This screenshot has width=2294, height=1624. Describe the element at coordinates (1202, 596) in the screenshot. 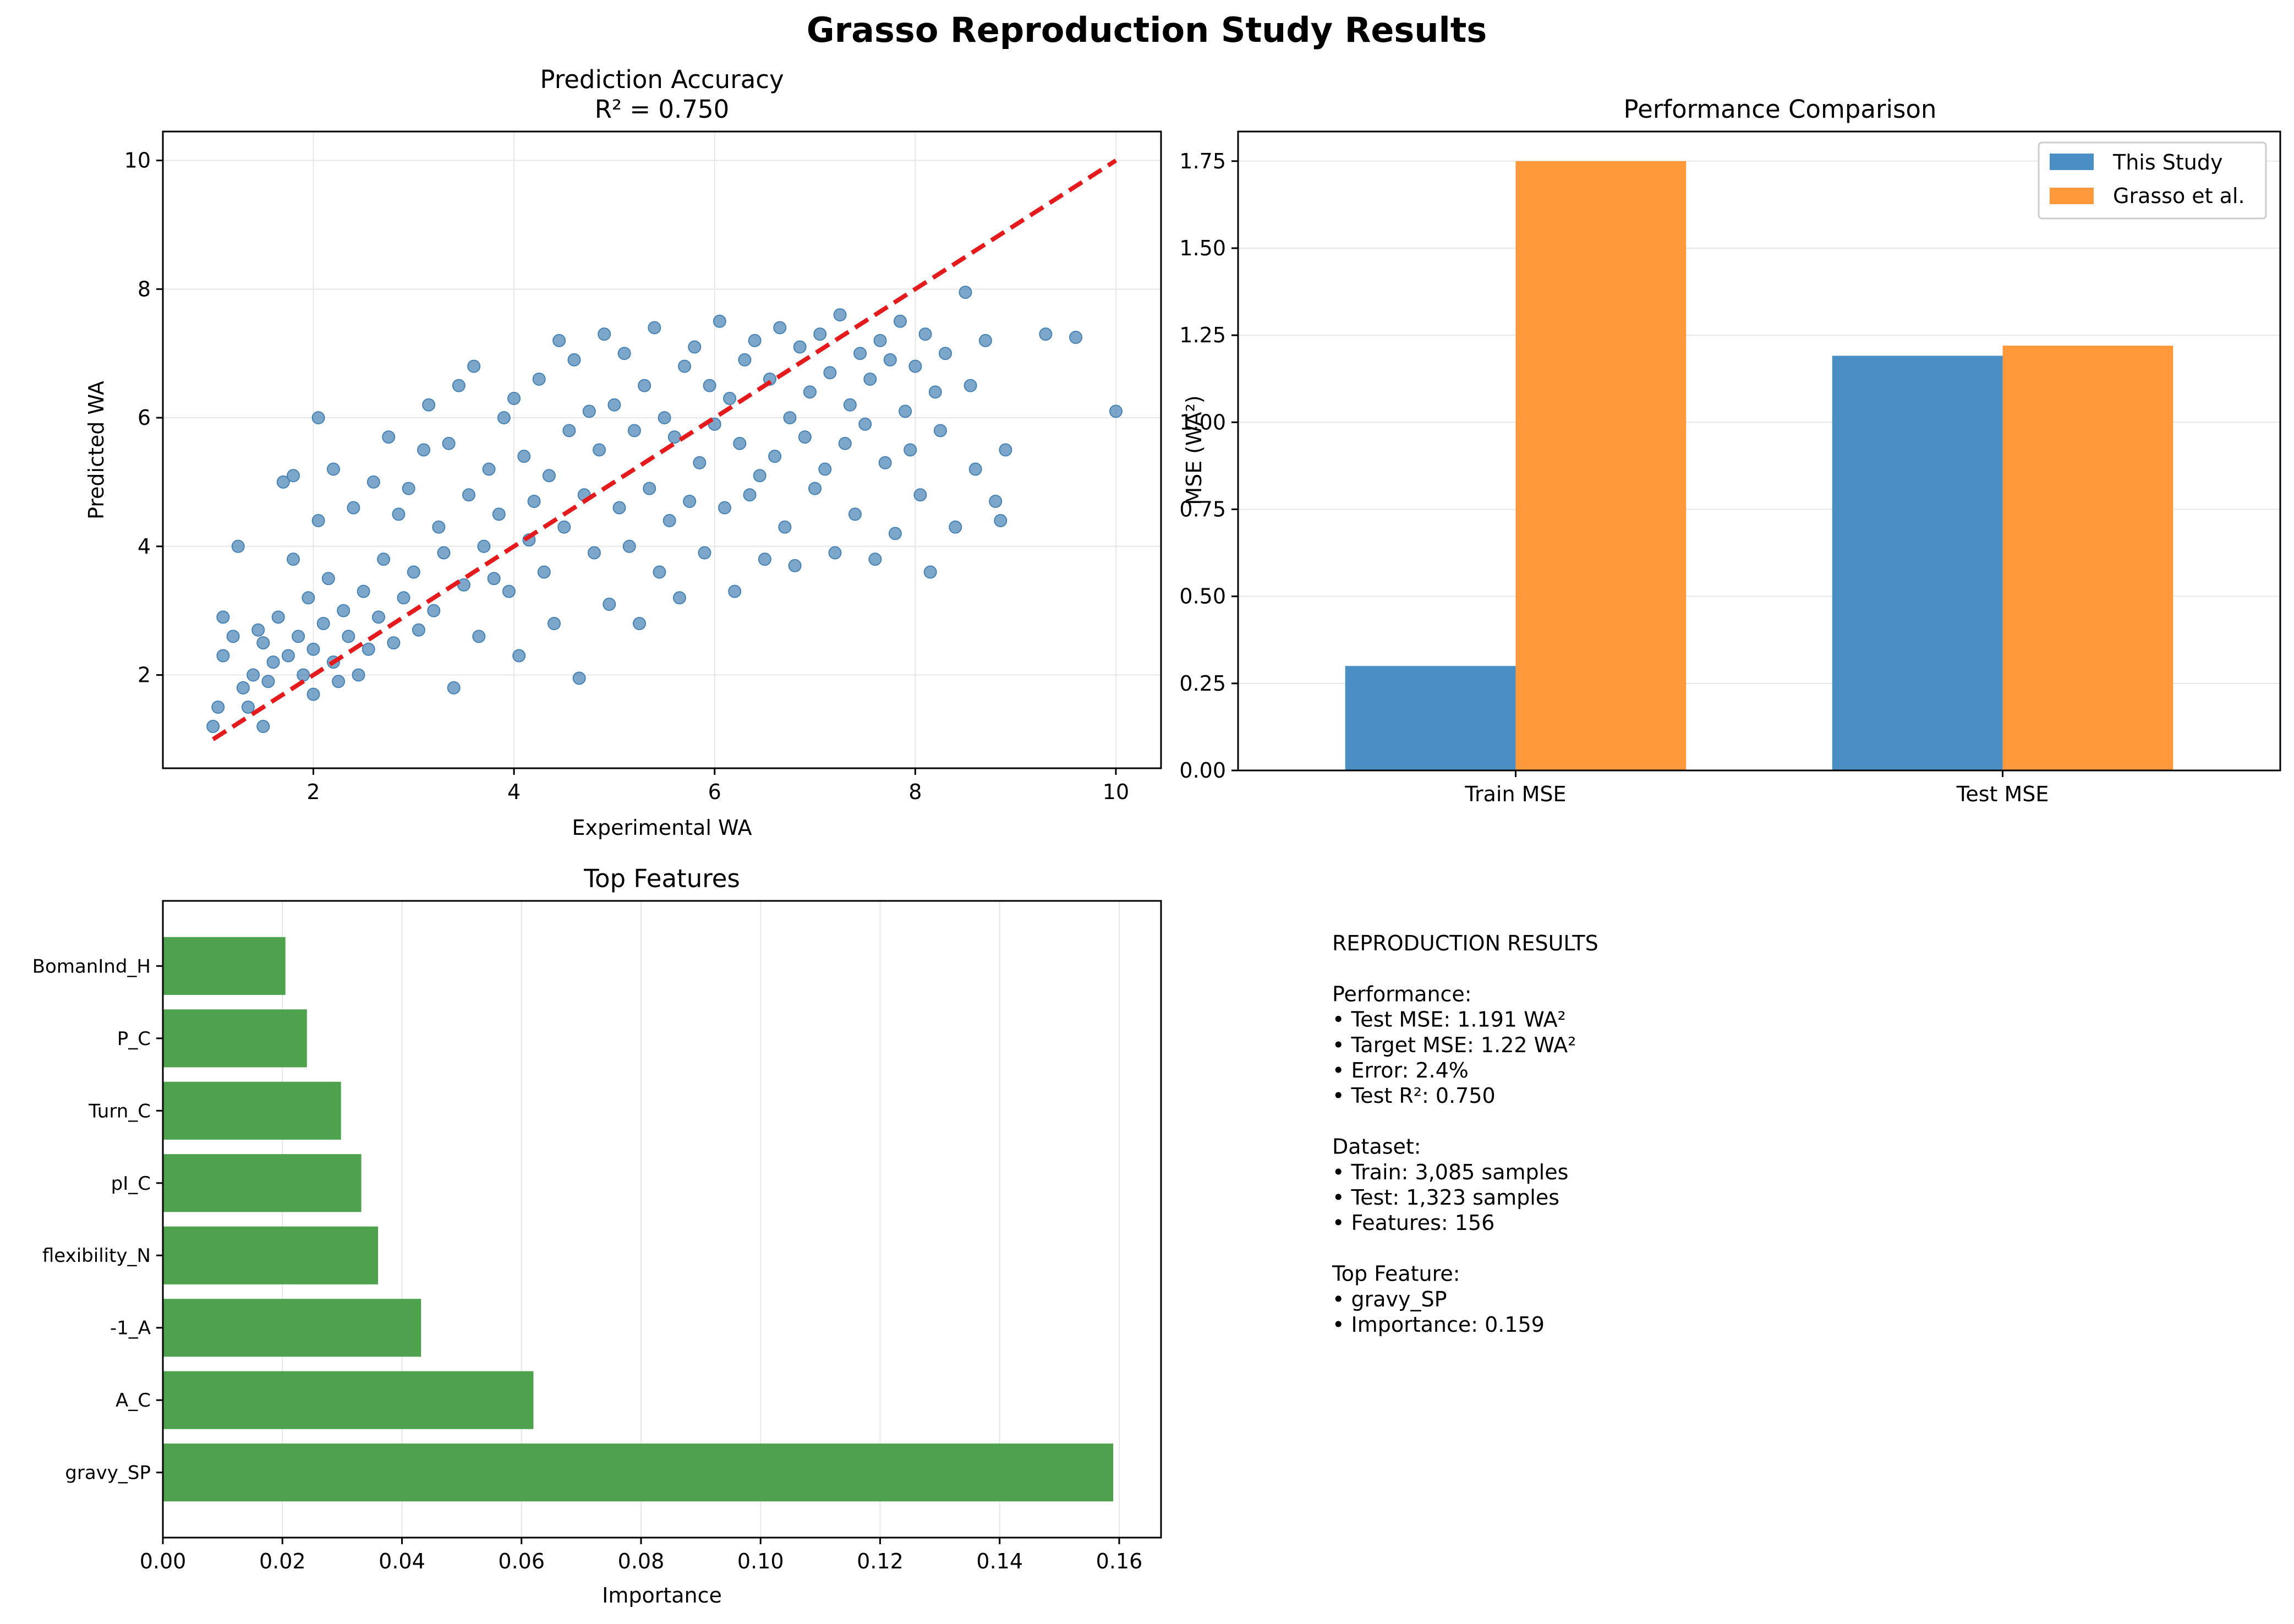

I see `y-tick-label: 0.50` at that location.